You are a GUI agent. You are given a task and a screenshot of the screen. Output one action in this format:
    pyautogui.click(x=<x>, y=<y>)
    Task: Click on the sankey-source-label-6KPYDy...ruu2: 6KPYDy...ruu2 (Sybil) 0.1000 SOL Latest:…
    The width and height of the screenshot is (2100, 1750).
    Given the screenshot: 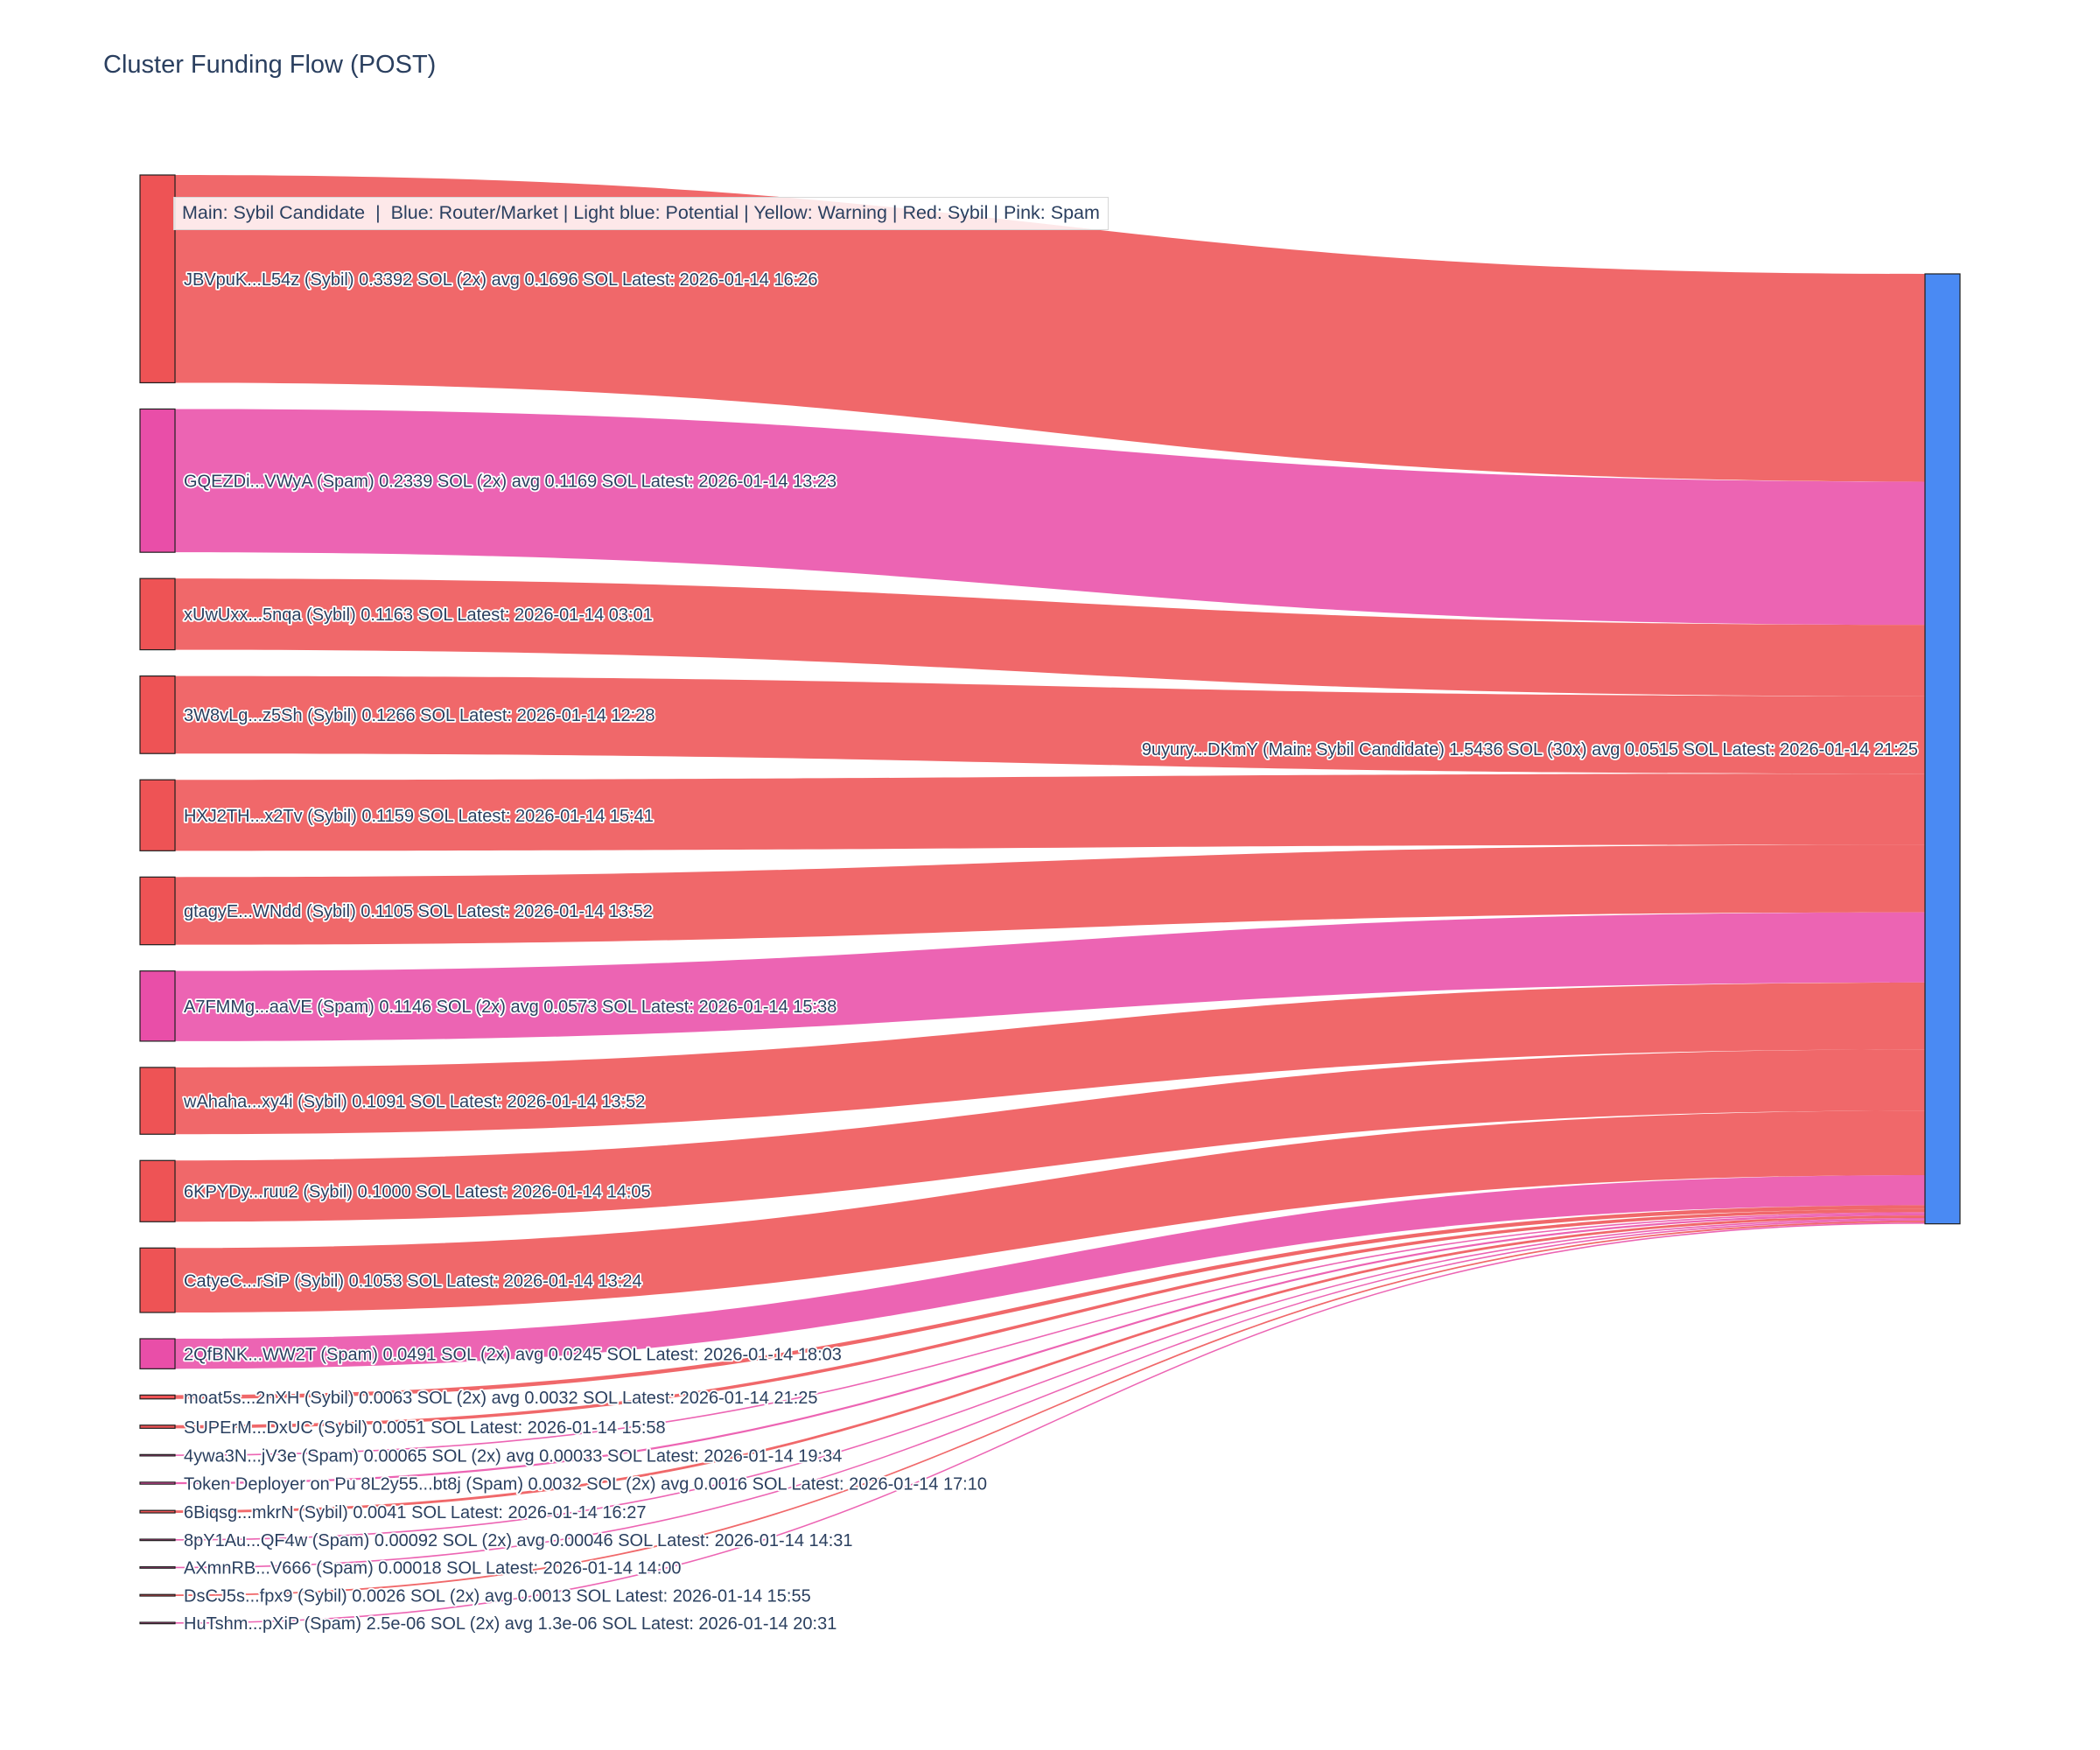 What is the action you would take?
    pyautogui.click(x=417, y=1191)
    